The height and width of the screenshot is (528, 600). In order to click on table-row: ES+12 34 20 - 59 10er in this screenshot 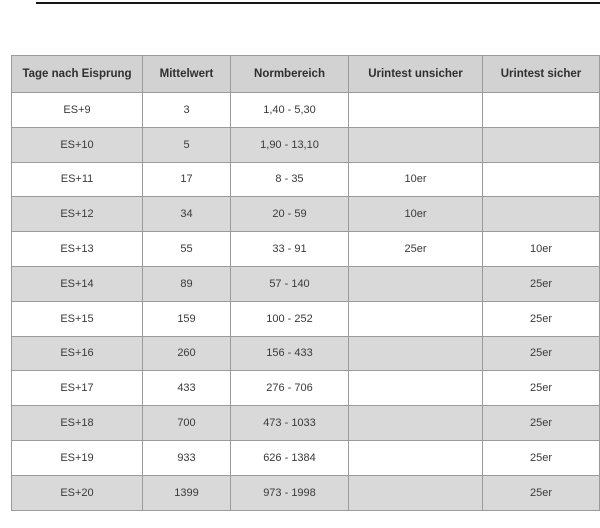, I will do `click(305, 214)`.